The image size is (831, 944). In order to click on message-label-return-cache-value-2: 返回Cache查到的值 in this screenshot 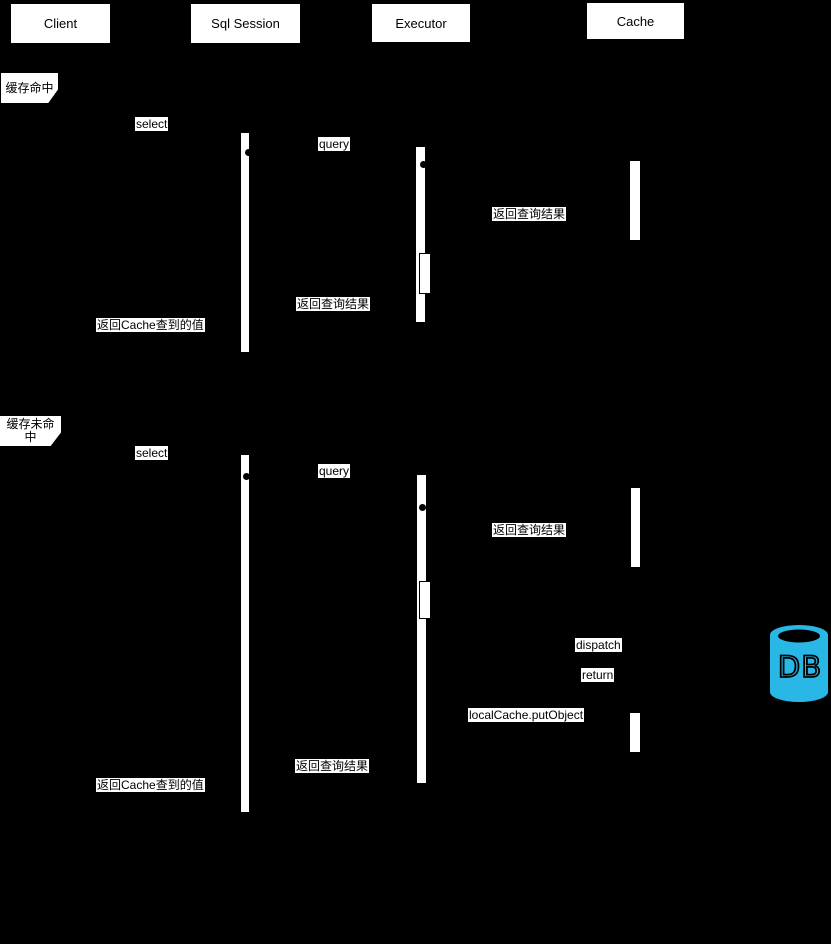, I will do `click(150, 785)`.